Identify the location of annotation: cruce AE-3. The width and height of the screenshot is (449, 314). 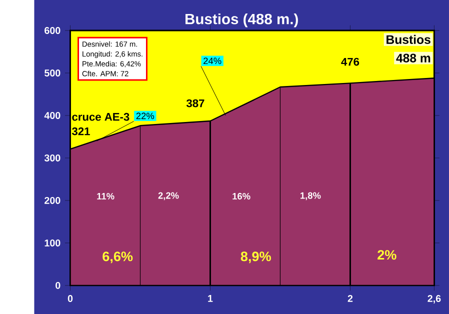
(101, 116).